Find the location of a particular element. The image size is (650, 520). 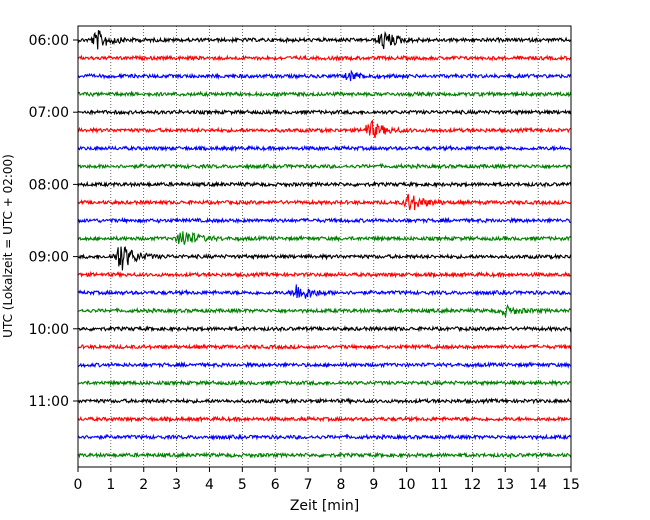

trace-line-08:30 is located at coordinates (324, 220).